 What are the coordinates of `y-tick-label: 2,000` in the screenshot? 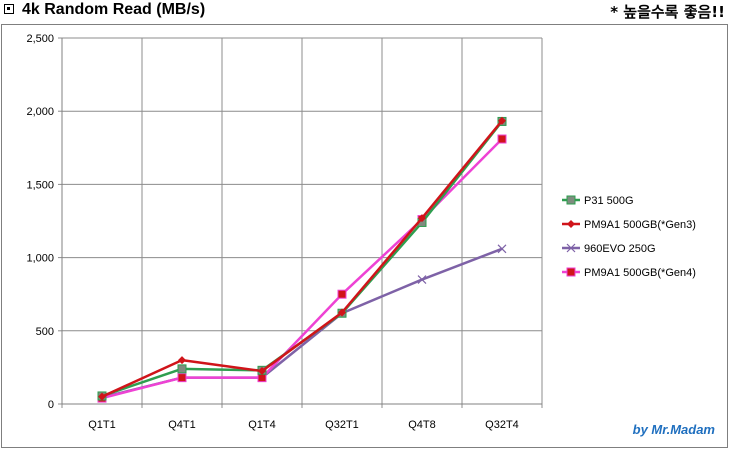 It's located at (40, 112).